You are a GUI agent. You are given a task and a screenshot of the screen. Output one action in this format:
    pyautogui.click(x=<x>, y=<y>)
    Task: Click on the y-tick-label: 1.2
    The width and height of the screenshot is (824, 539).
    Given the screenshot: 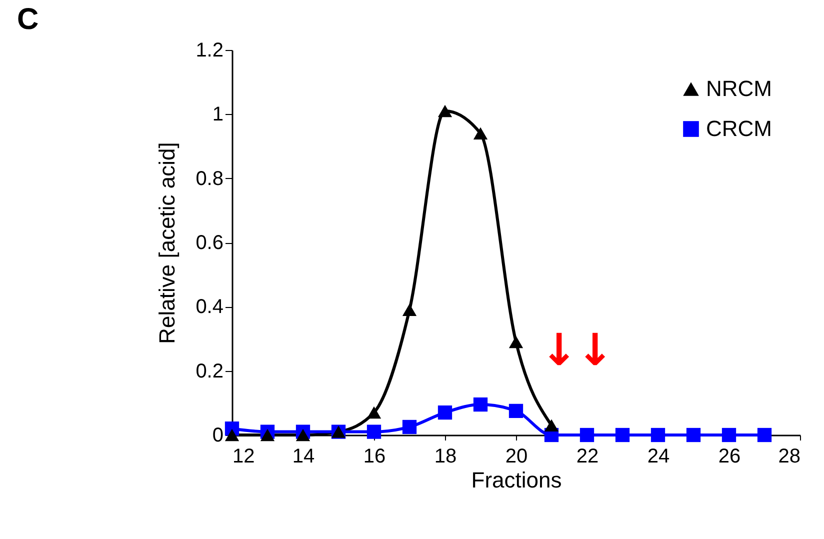 What is the action you would take?
    pyautogui.click(x=210, y=51)
    